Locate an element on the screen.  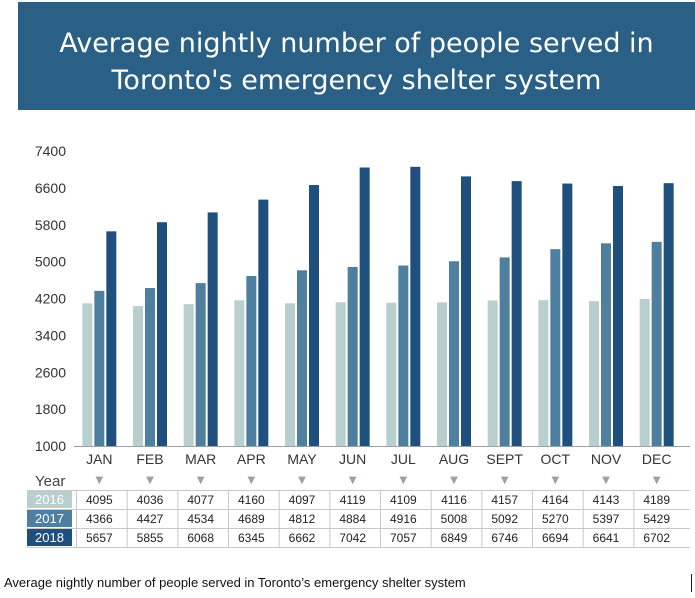
bar-2018-mar is located at coordinates (212, 329).